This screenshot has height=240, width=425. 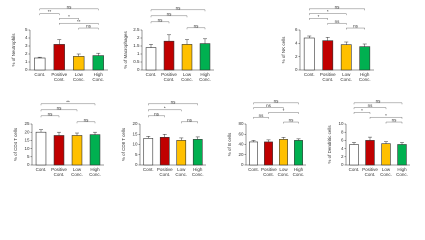 What do you see at coordinates (136, 61) in the screenshot?
I see `y-tick-label: 0.5` at bounding box center [136, 61].